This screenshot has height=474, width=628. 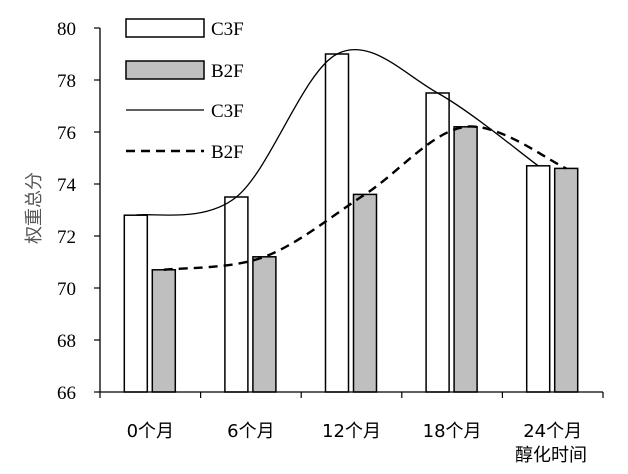 What do you see at coordinates (150, 431) in the screenshot?
I see `x-tick-label: 0个月` at bounding box center [150, 431].